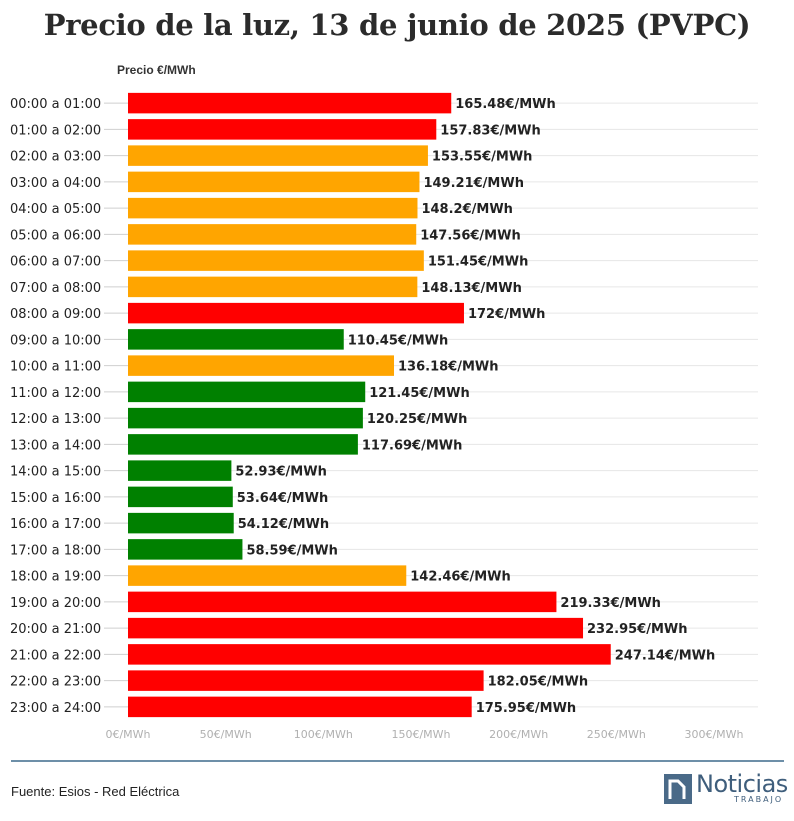  I want to click on data-label: 148.2€/MWh, so click(466, 209).